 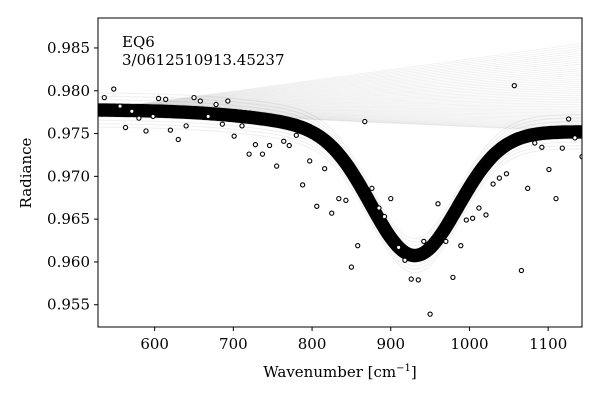 I want to click on x-axis-label: Wavenumber [cm−1], so click(x=339, y=372).